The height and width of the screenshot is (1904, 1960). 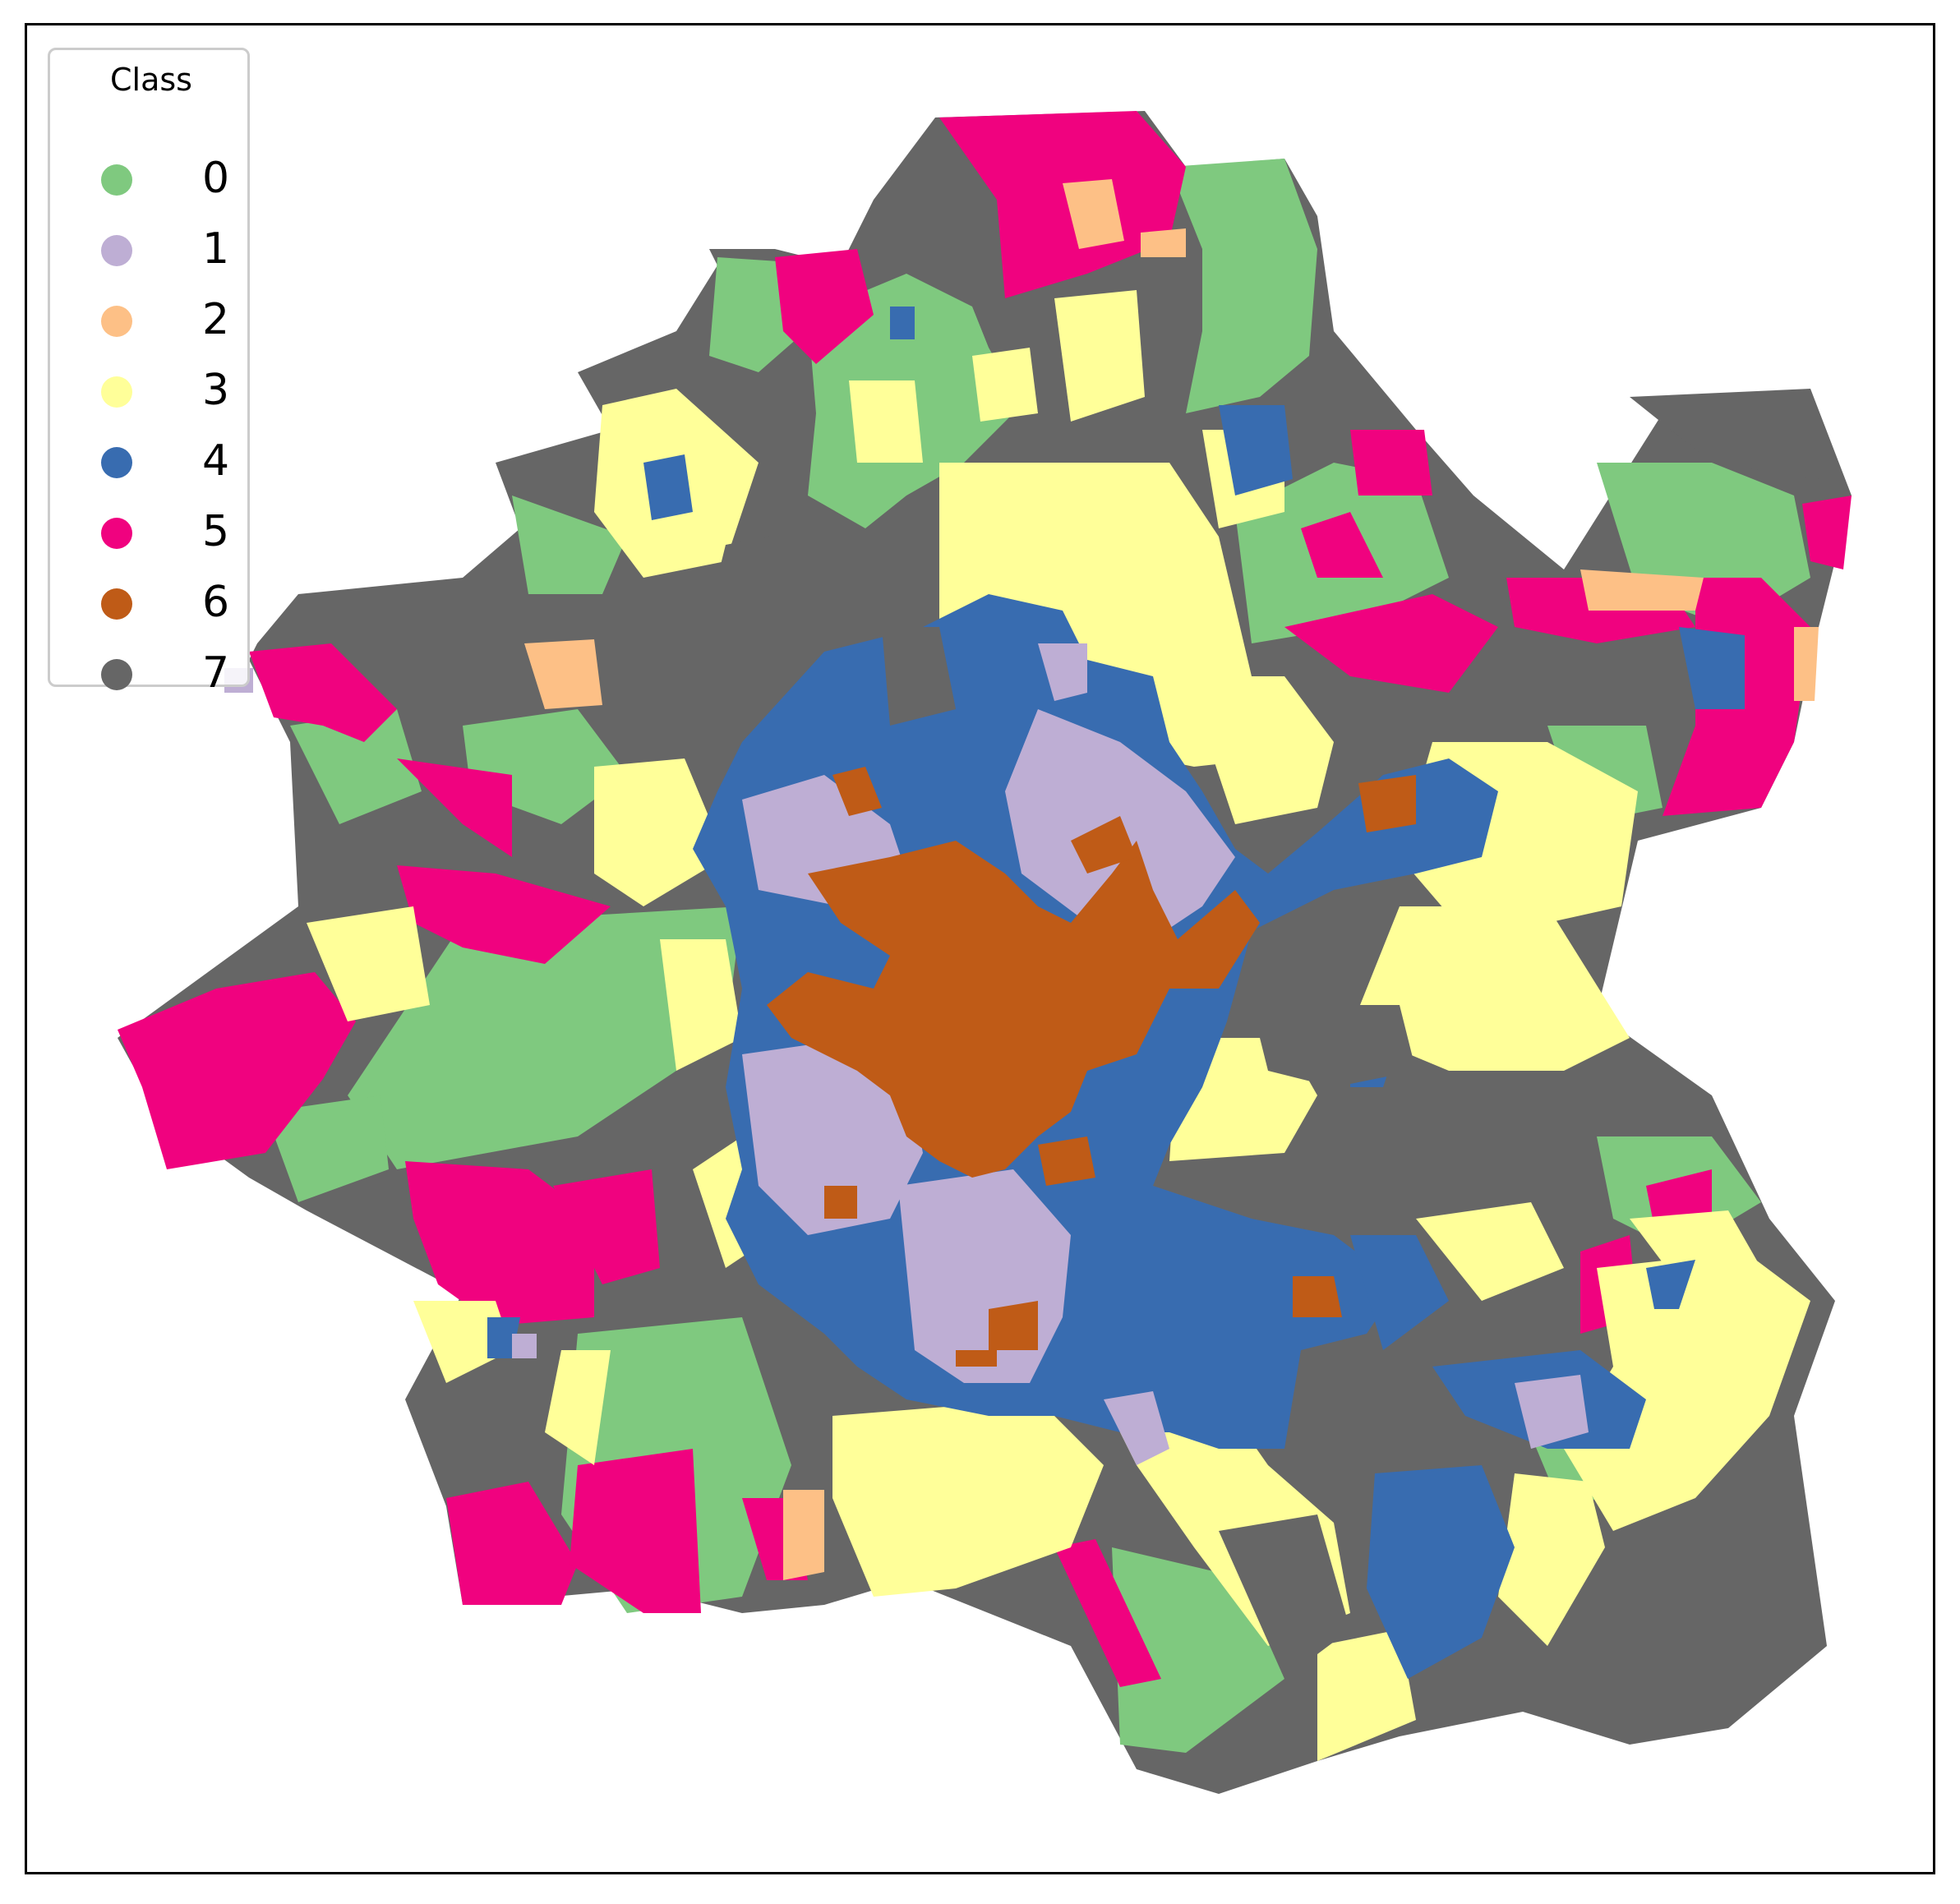 What do you see at coordinates (216, 673) in the screenshot?
I see `legend-label-class-7: 7` at bounding box center [216, 673].